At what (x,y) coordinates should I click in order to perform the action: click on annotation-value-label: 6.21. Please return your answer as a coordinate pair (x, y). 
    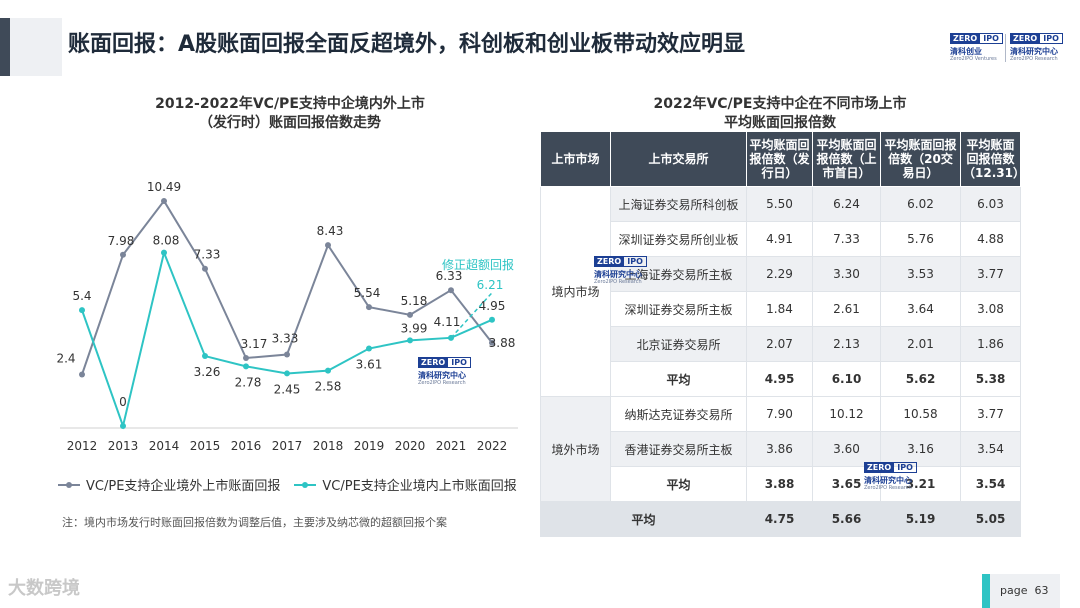
    Looking at the image, I should click on (490, 285).